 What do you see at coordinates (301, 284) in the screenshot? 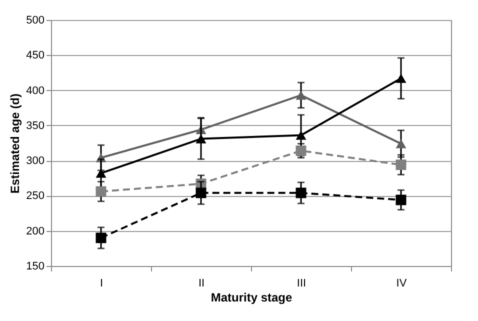
I see `x-tick-label: III` at bounding box center [301, 284].